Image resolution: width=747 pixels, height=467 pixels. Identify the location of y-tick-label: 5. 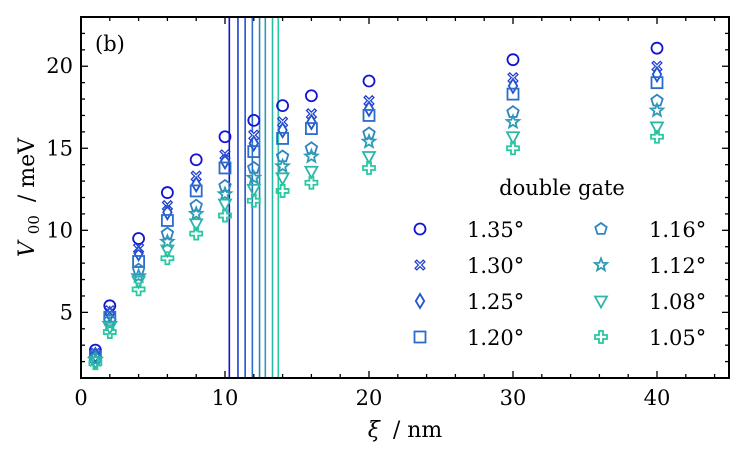
(66, 312).